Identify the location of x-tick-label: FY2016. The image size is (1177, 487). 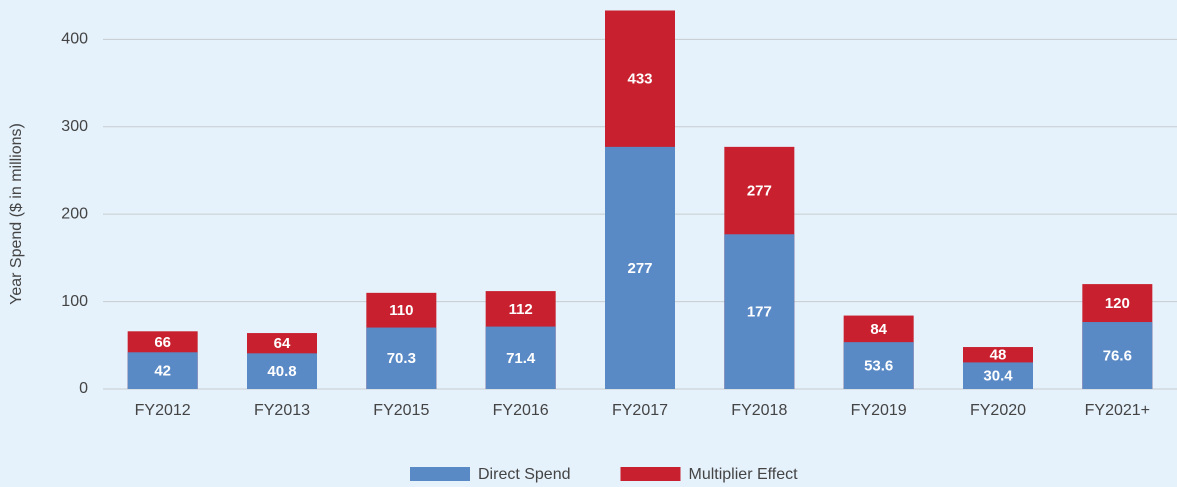
(521, 410).